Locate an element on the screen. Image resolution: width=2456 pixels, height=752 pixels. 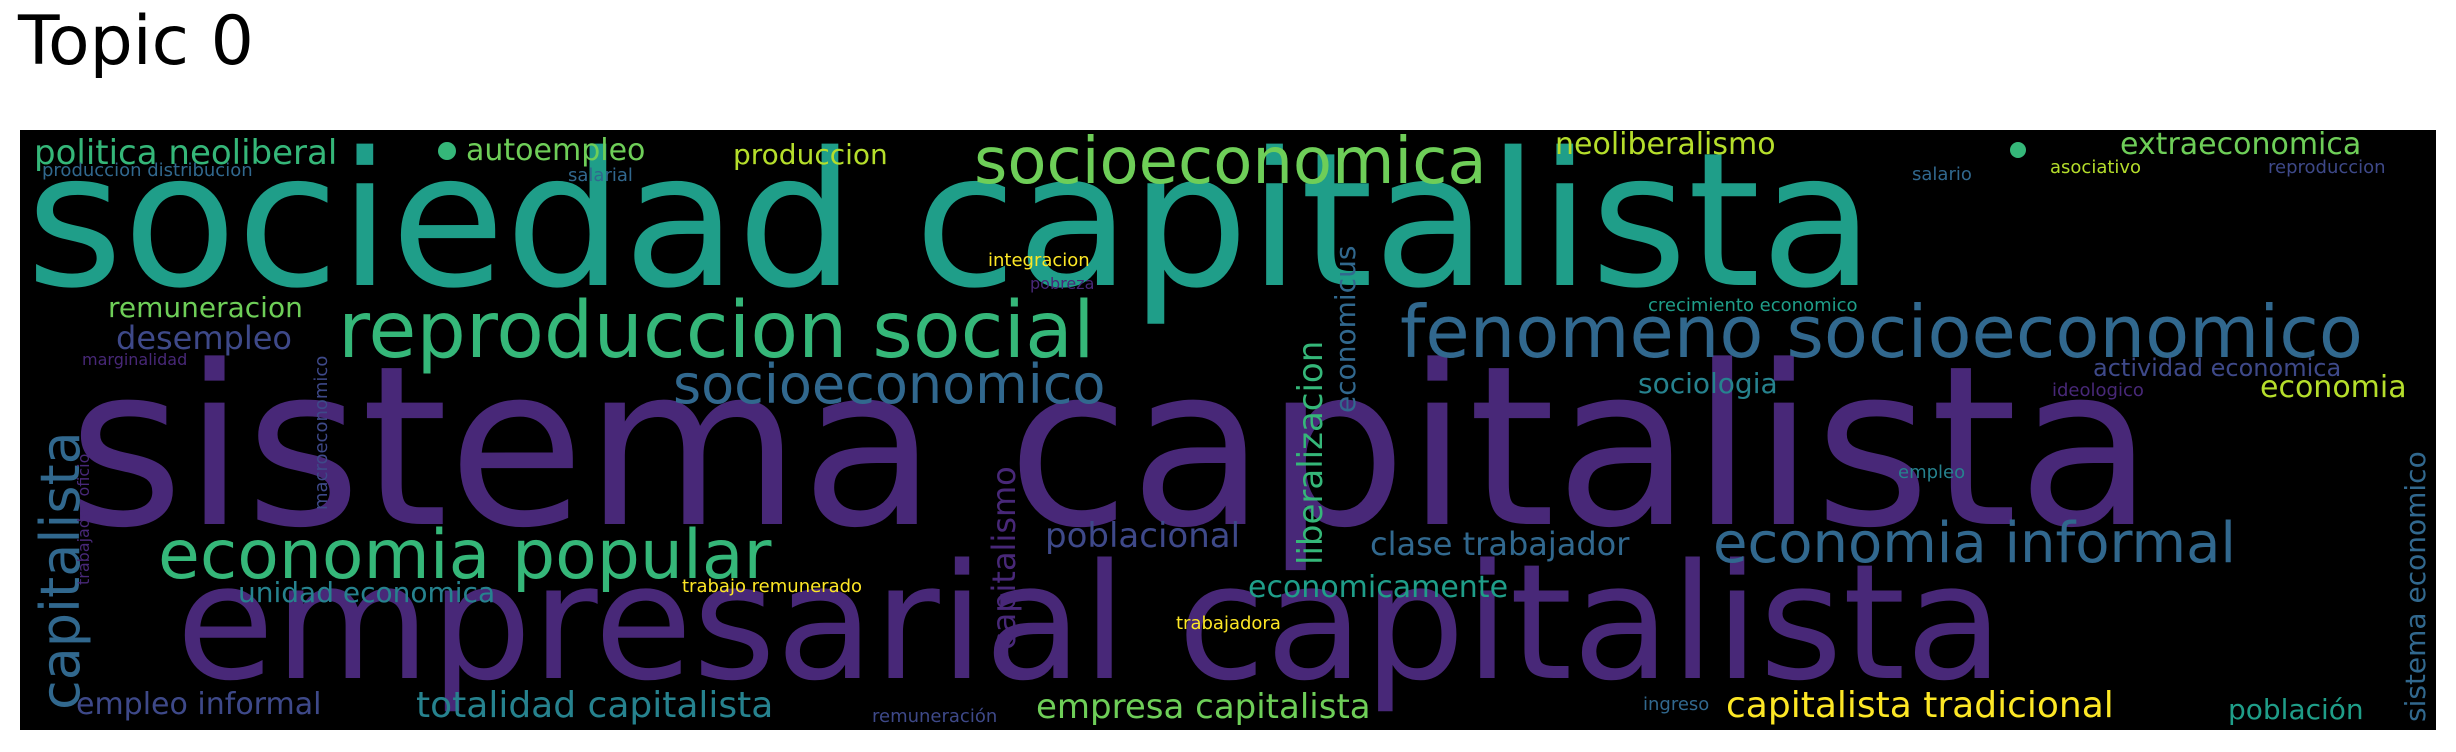
word-remuneracion-accent: remuneración is located at coordinates (935, 716).